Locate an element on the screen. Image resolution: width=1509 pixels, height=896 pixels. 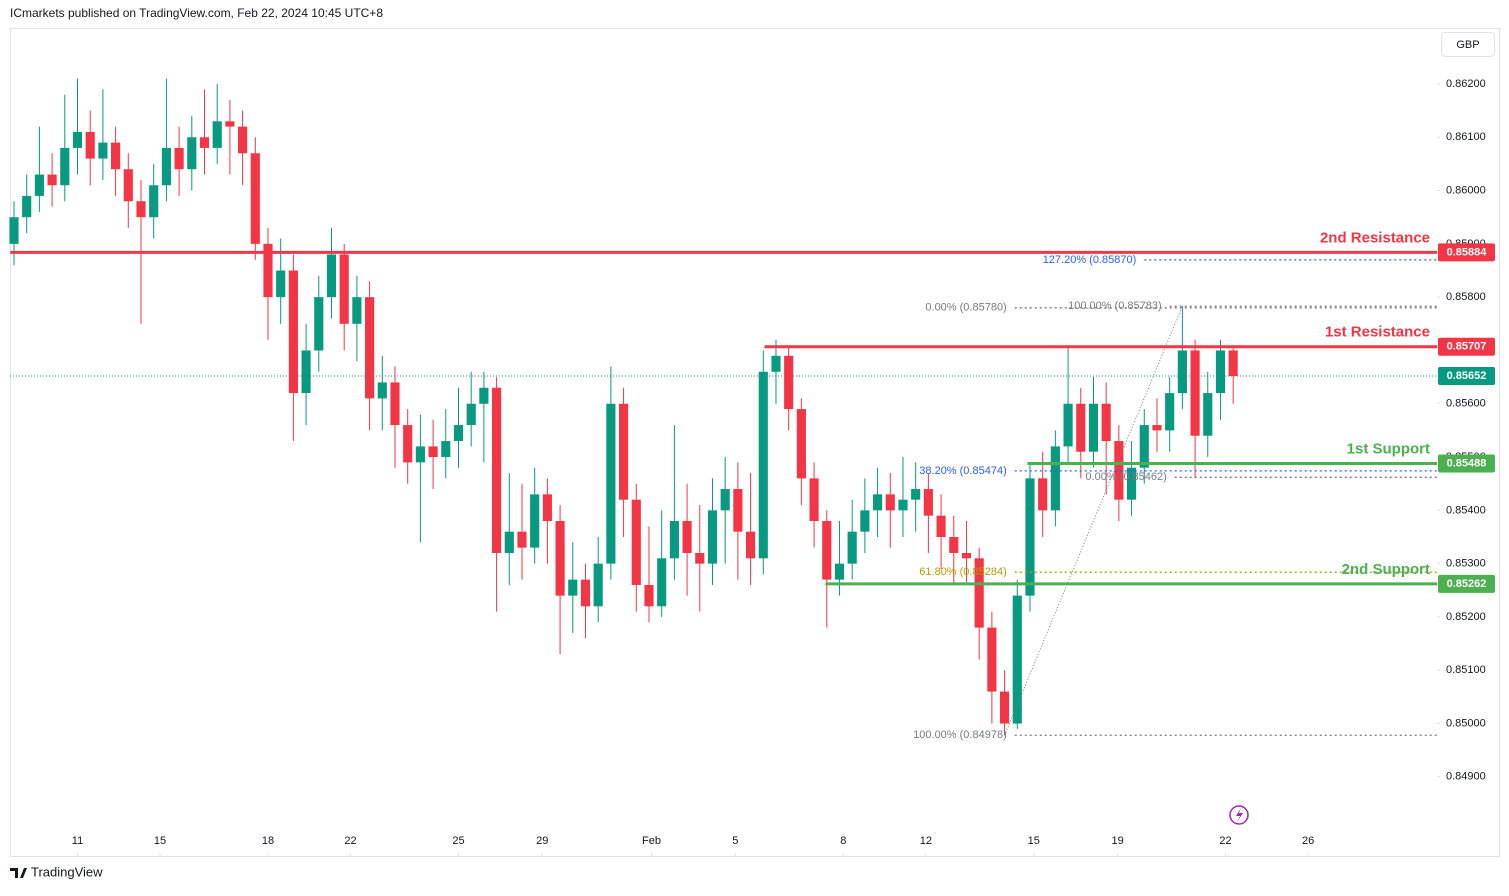
y-tick-label: 0.86100 is located at coordinates (1466, 137).